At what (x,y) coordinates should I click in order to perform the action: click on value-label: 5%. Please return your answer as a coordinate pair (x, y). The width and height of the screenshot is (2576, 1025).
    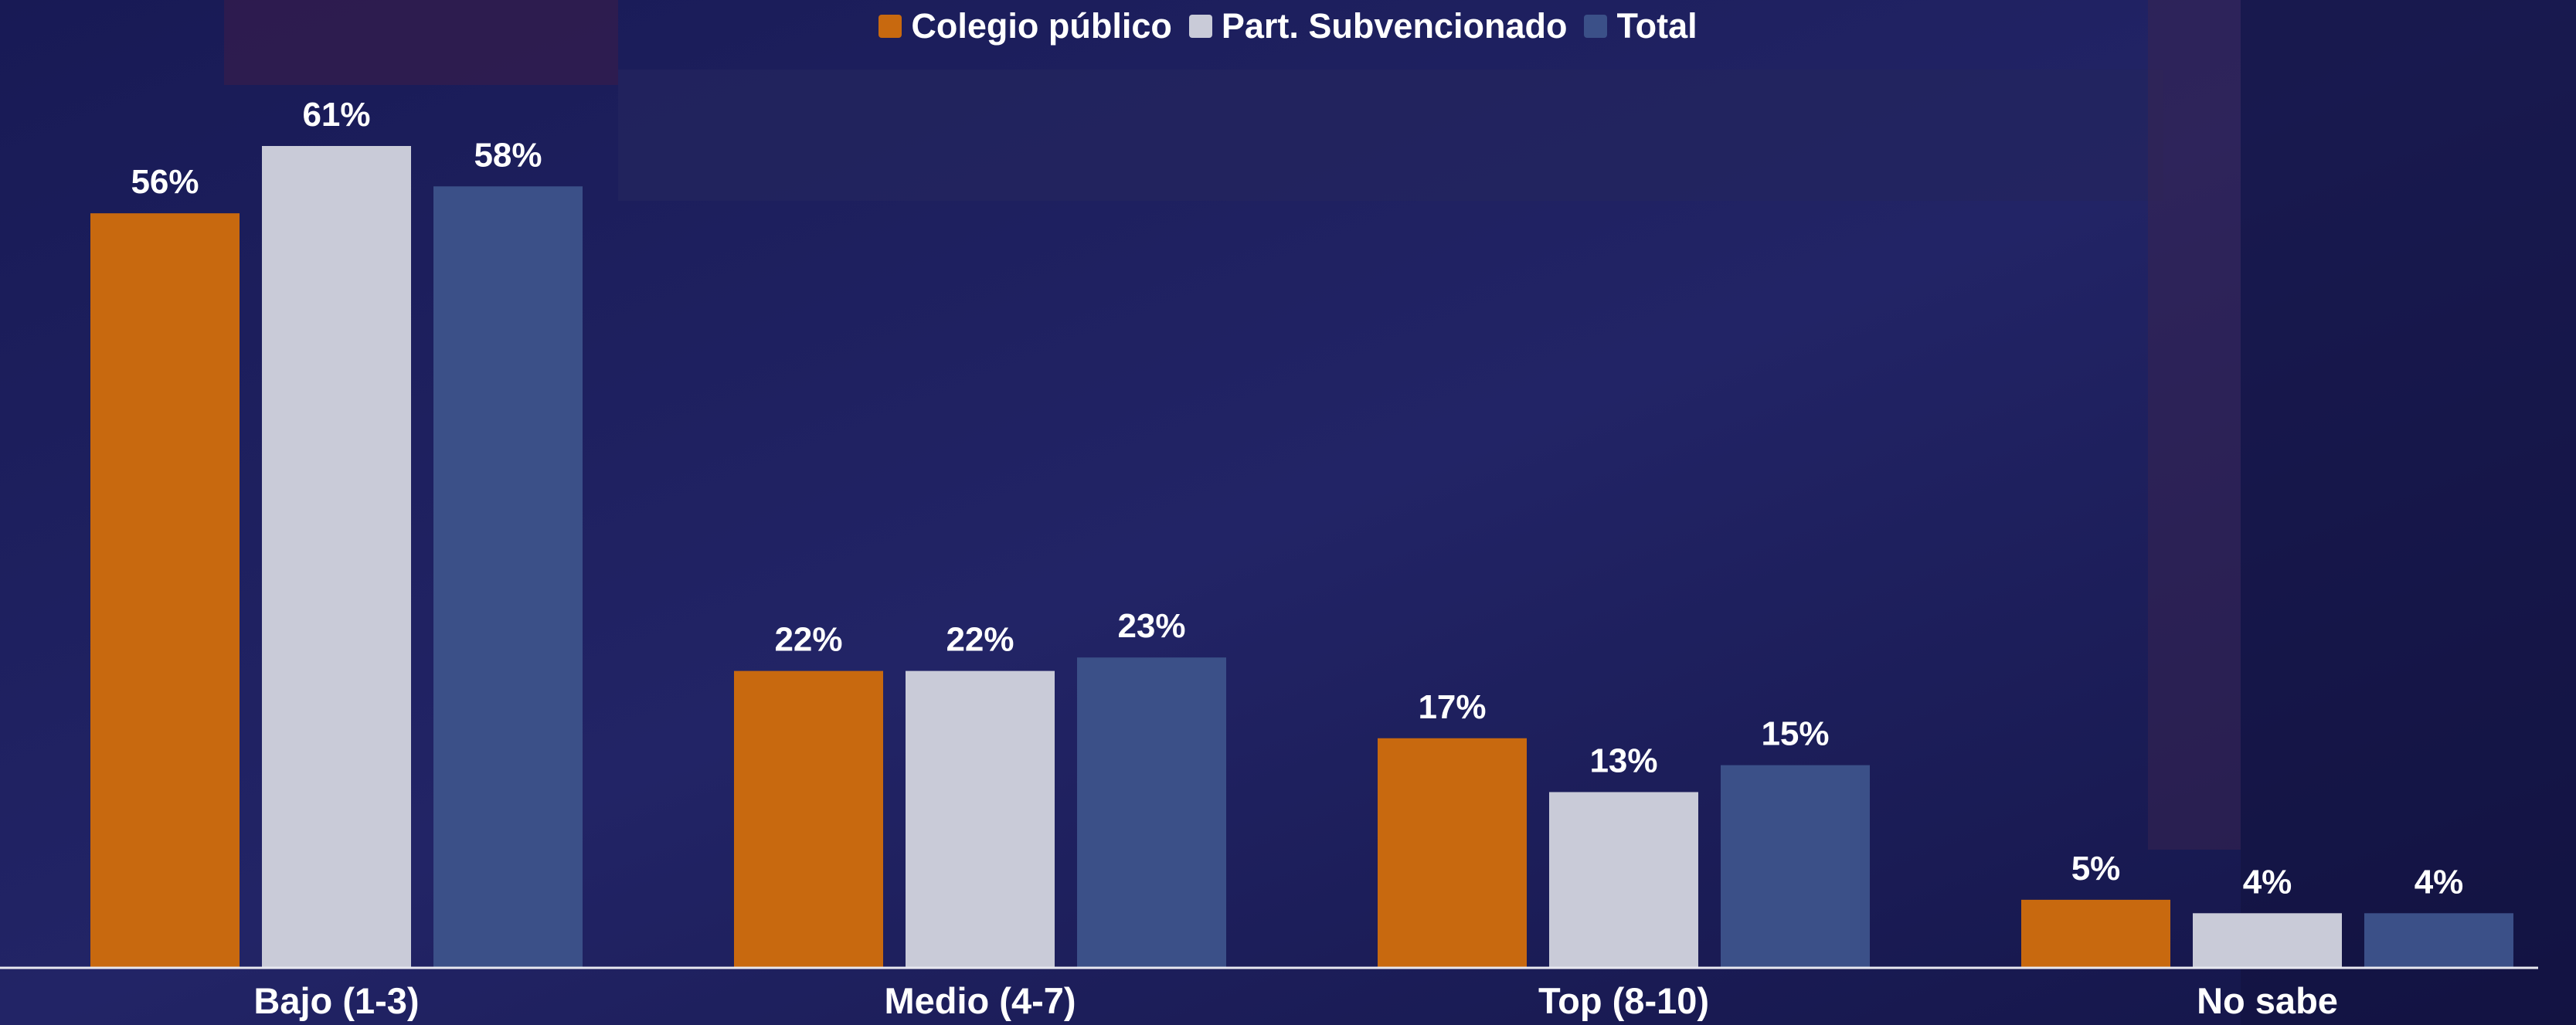
    Looking at the image, I should click on (2096, 869).